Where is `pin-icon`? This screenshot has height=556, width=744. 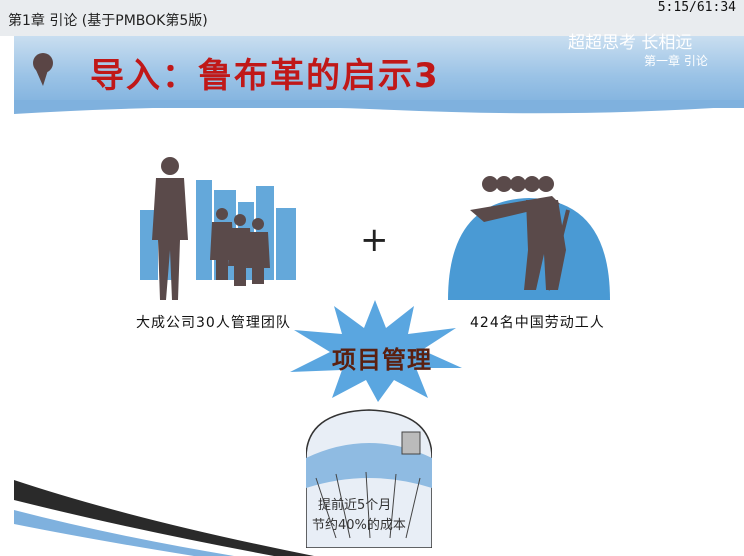 pin-icon is located at coordinates (43, 69).